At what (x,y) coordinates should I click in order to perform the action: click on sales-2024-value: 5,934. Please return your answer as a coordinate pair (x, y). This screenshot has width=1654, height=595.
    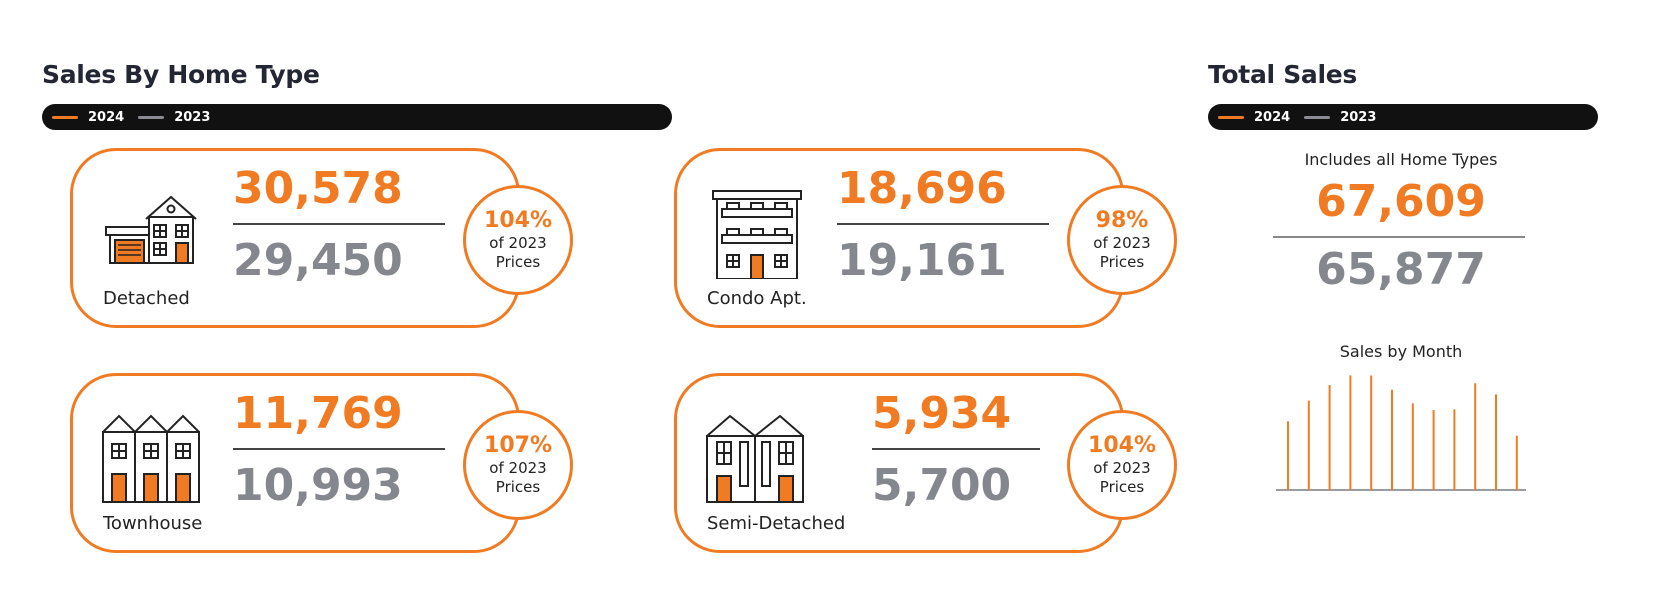
    Looking at the image, I should click on (942, 413).